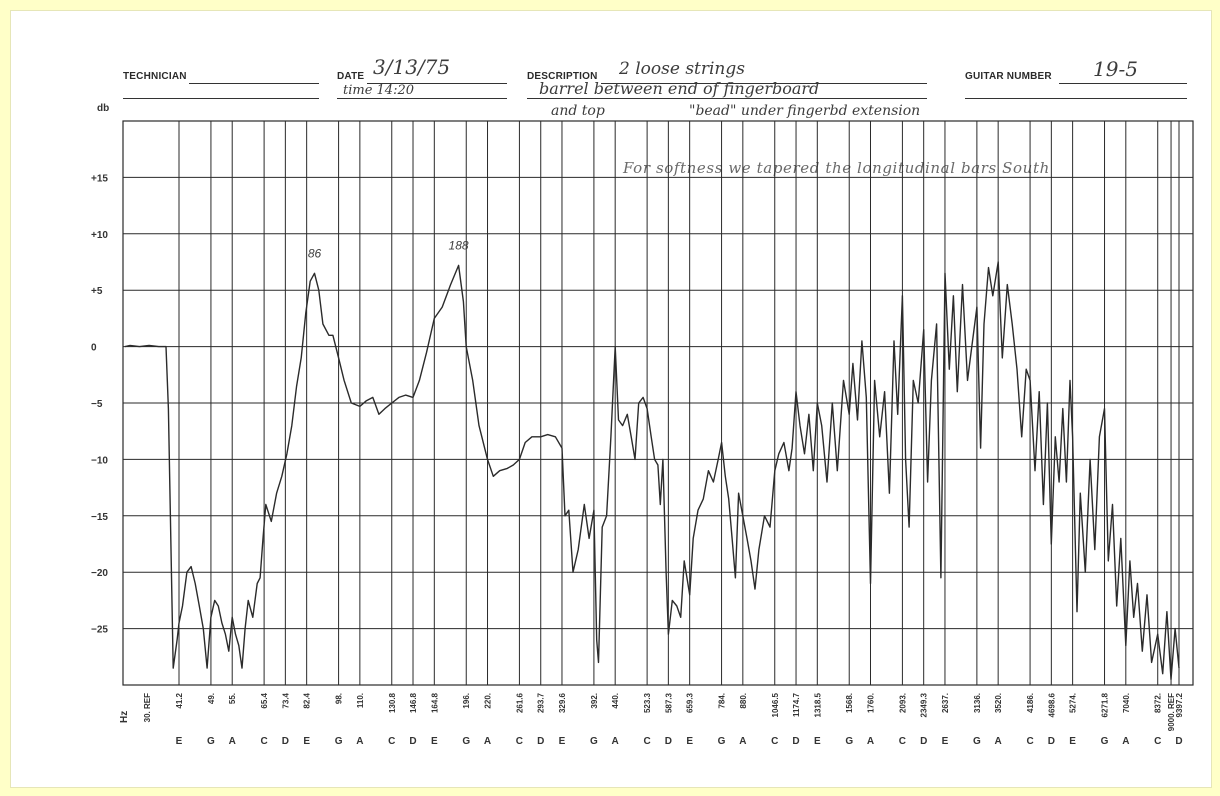  Describe the element at coordinates (97, 404) in the screenshot. I see `y-tick-label: −5` at that location.